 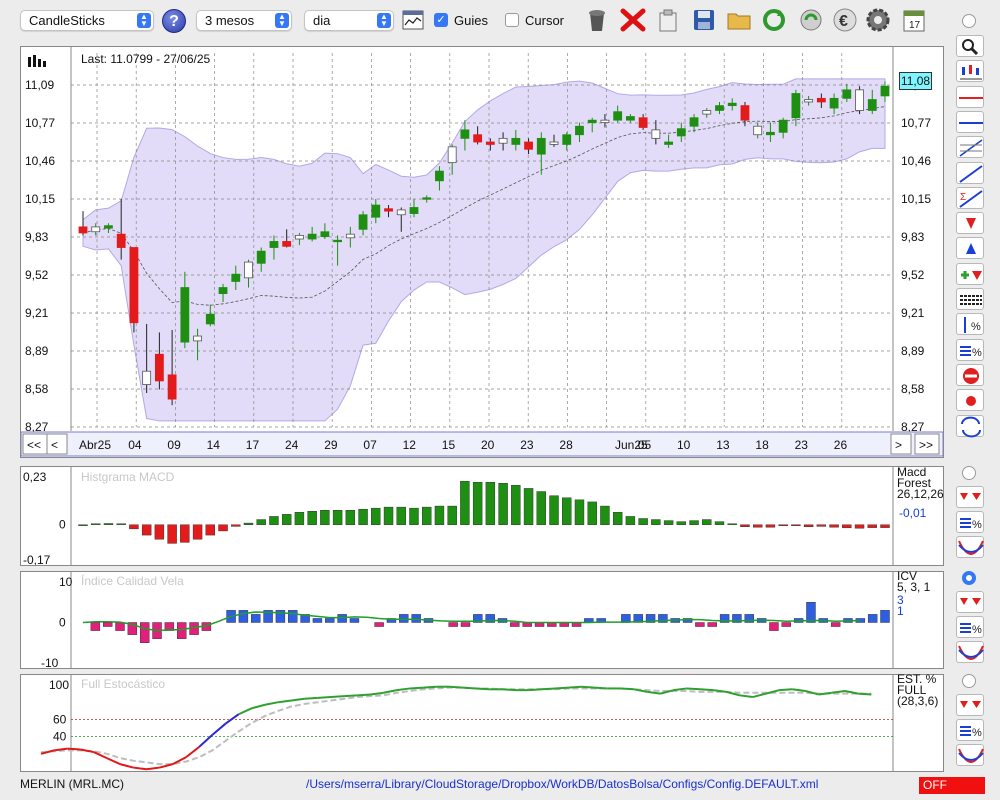 I want to click on refresh-icon, so click(x=774, y=20).